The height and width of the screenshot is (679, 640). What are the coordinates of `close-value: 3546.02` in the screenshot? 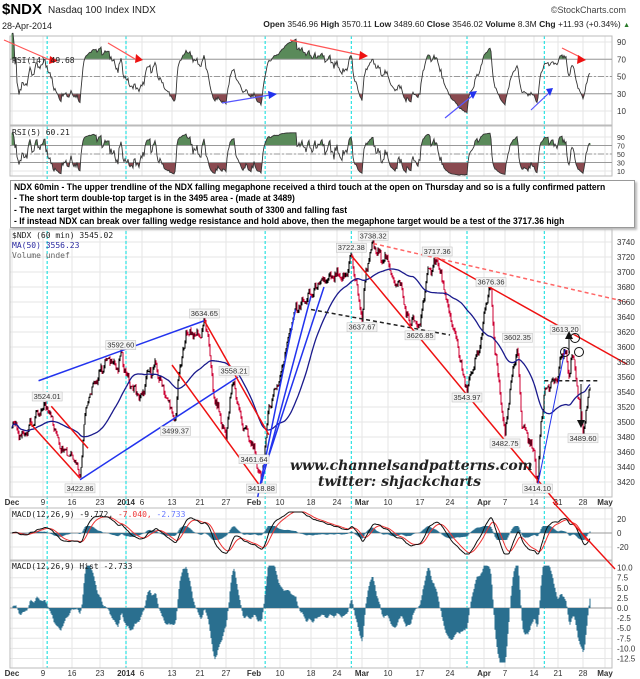 It's located at (467, 24).